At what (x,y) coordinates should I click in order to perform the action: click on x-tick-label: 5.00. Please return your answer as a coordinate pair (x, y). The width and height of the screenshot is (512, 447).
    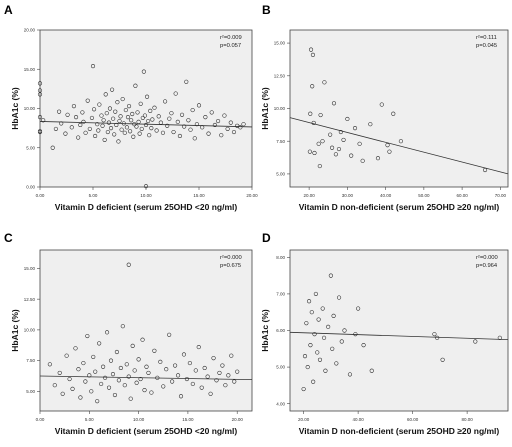
    Looking at the image, I should click on (89, 419).